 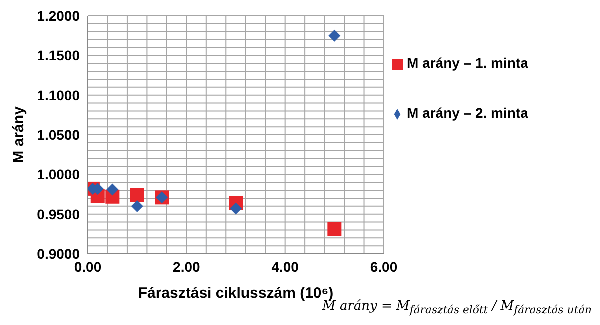 What do you see at coordinates (19, 135) in the screenshot?
I see `y-axis-title: M arány` at bounding box center [19, 135].